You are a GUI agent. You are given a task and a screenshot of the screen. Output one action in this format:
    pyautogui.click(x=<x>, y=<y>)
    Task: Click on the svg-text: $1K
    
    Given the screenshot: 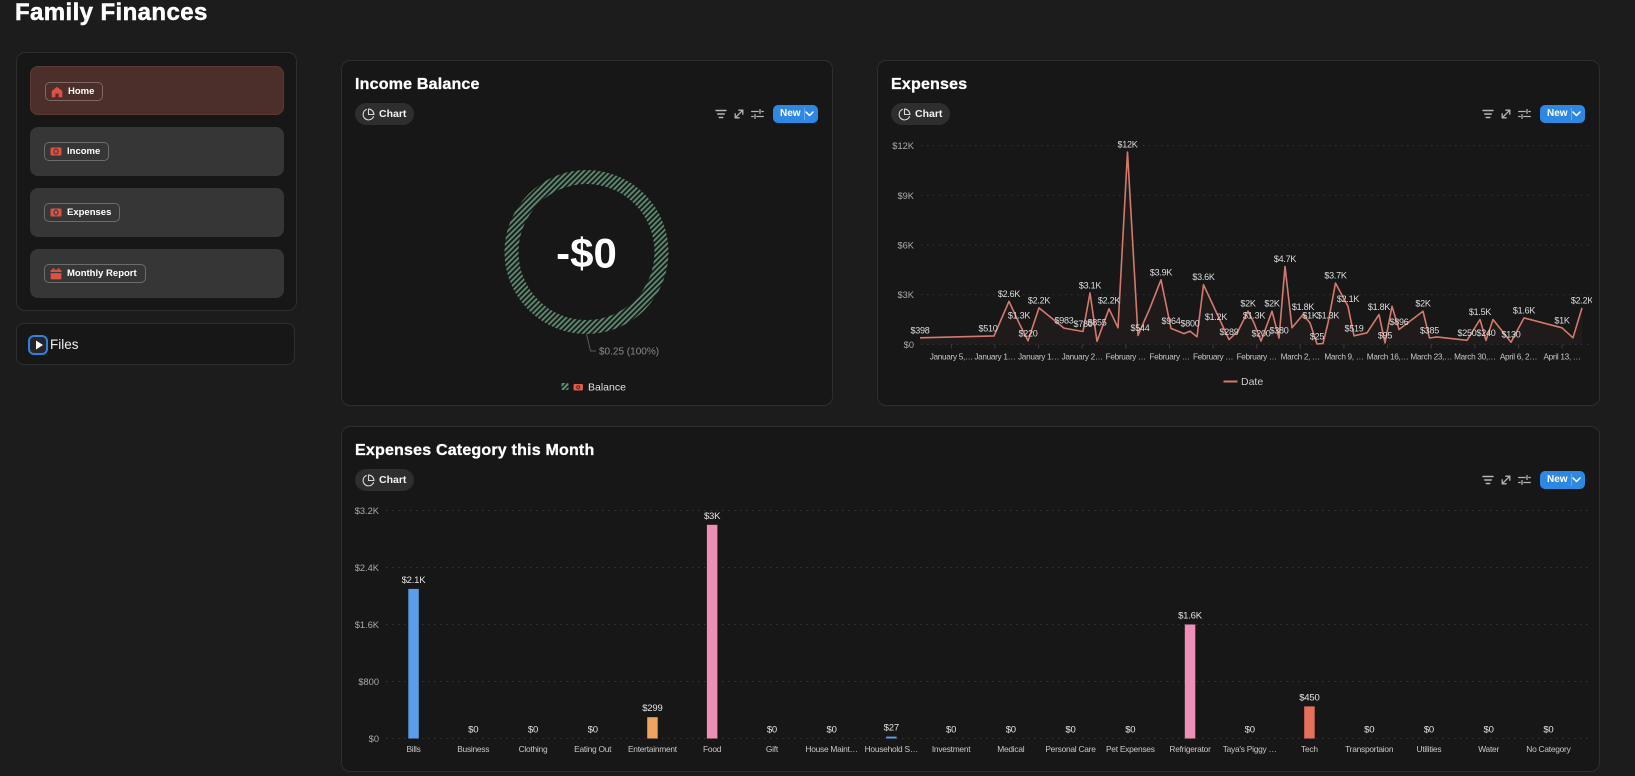 What is the action you would take?
    pyautogui.click(x=1562, y=320)
    